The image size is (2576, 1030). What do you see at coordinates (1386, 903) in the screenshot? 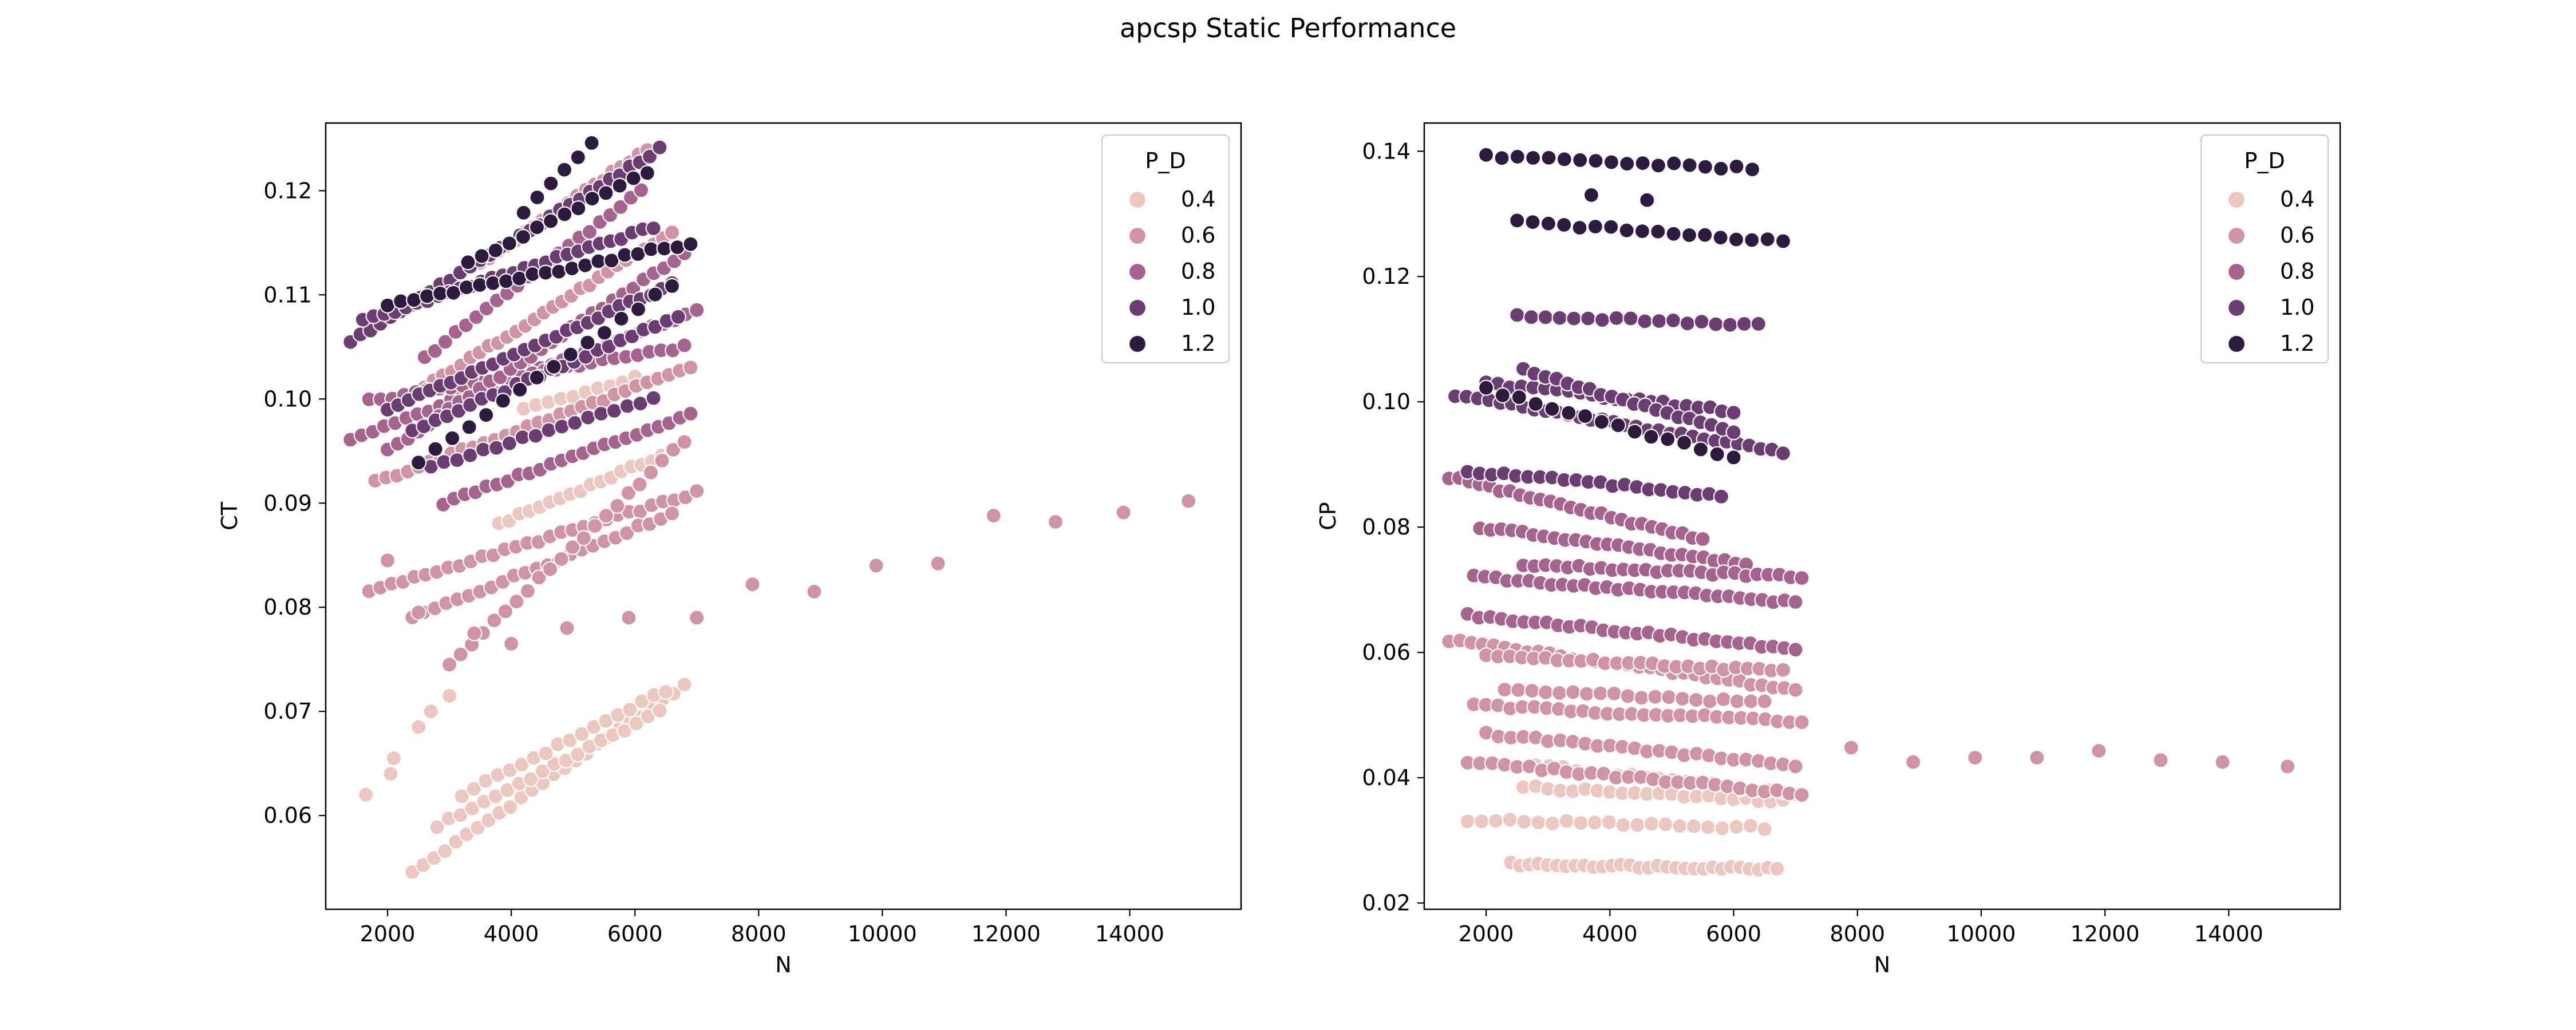
I see `y-tick-label: 0.02` at bounding box center [1386, 903].